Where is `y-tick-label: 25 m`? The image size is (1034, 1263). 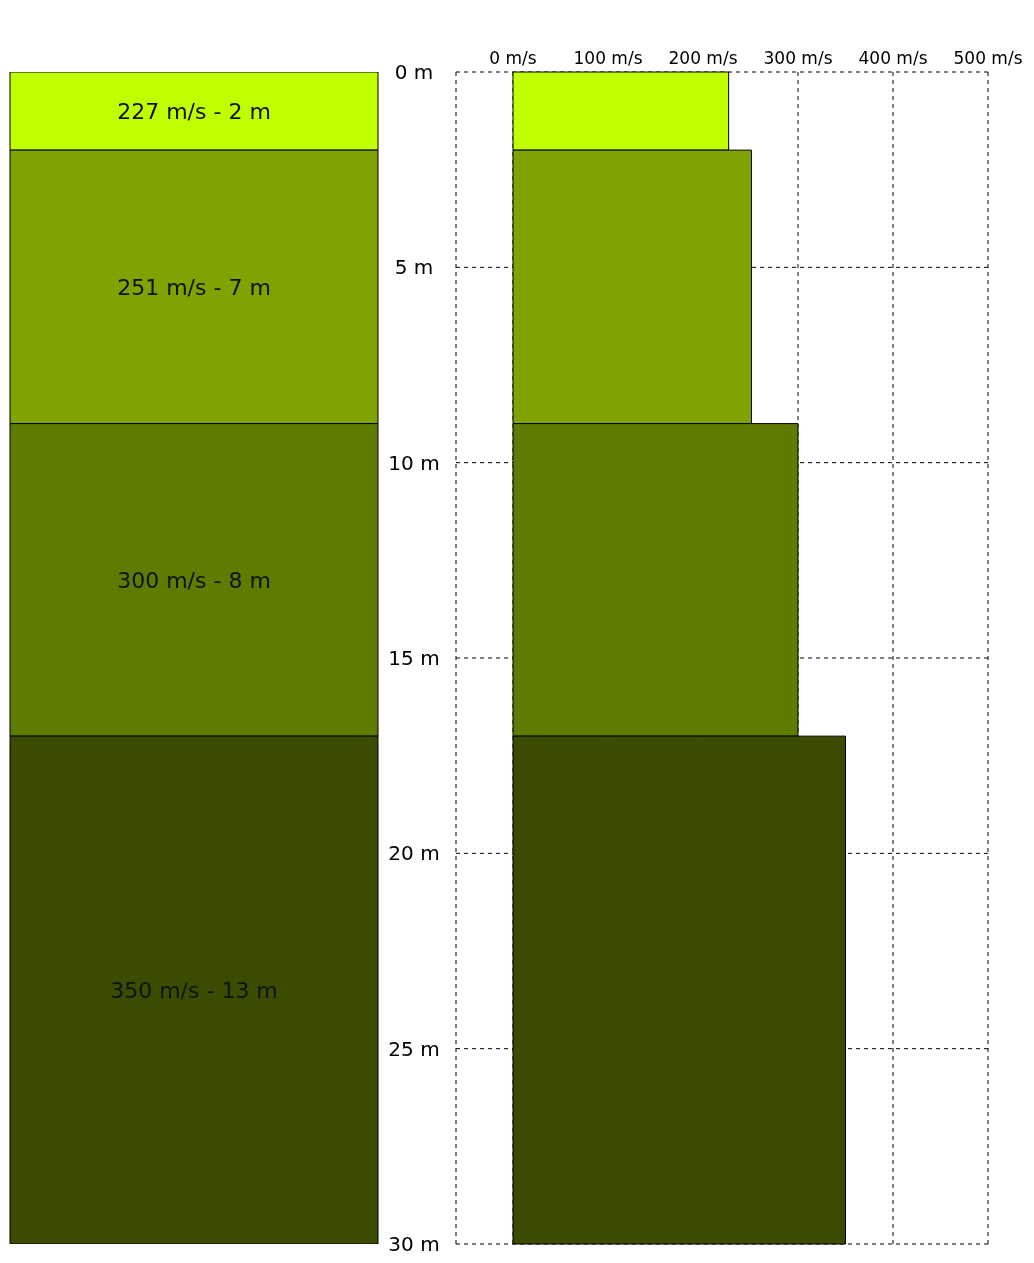 y-tick-label: 25 m is located at coordinates (414, 1048).